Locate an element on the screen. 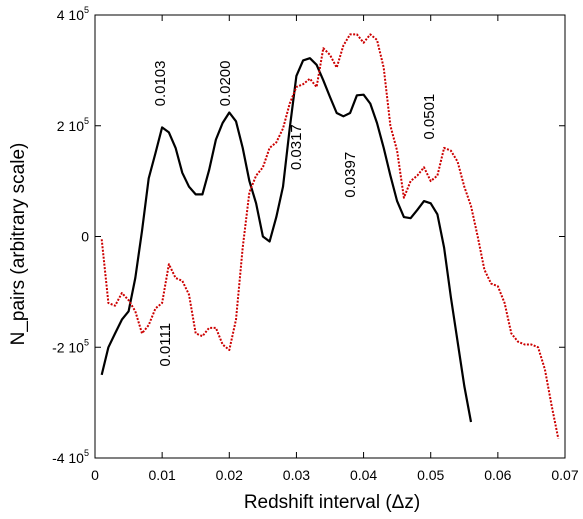 The width and height of the screenshot is (583, 519). annotation-label: 0.0111 is located at coordinates (165, 345).